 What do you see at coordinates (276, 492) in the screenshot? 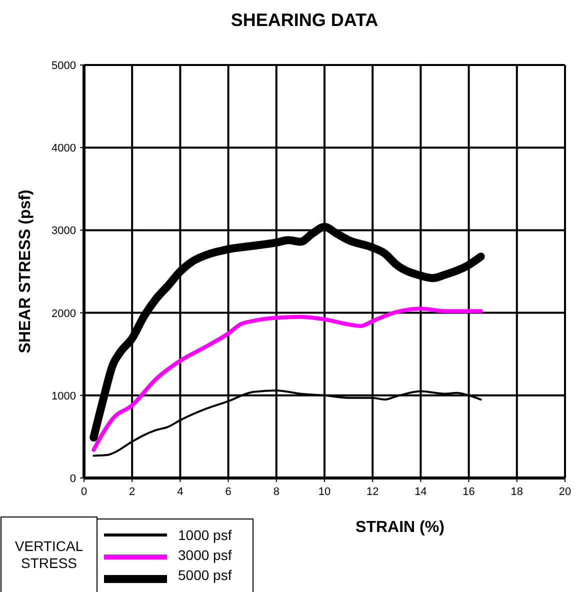
I see `x-tick-label: 8` at bounding box center [276, 492].